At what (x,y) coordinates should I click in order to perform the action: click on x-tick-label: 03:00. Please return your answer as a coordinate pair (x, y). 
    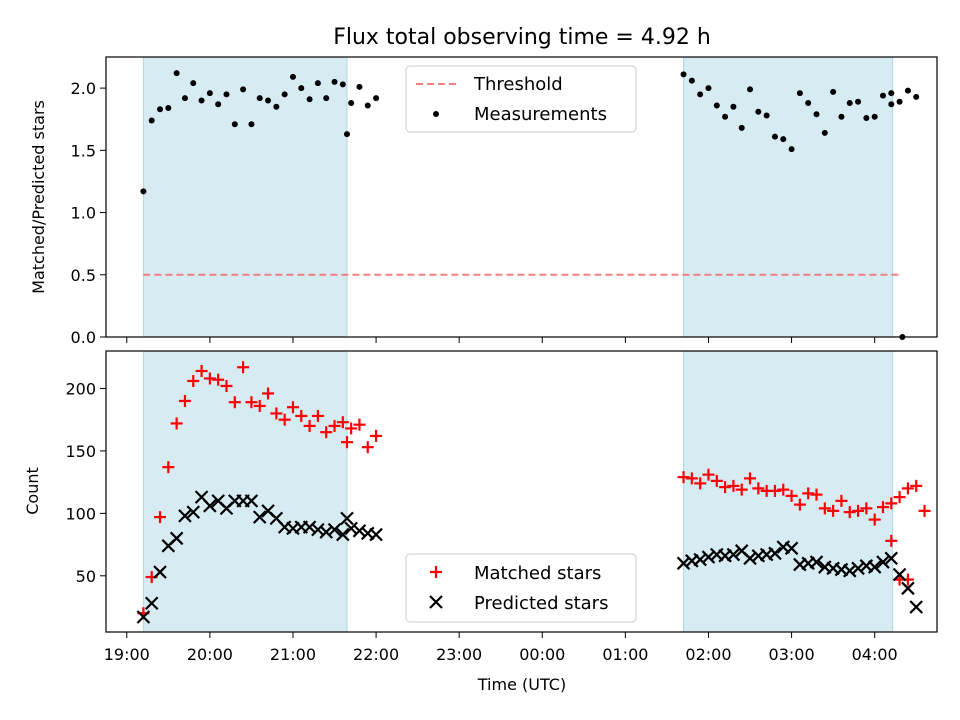
    Looking at the image, I should click on (792, 654).